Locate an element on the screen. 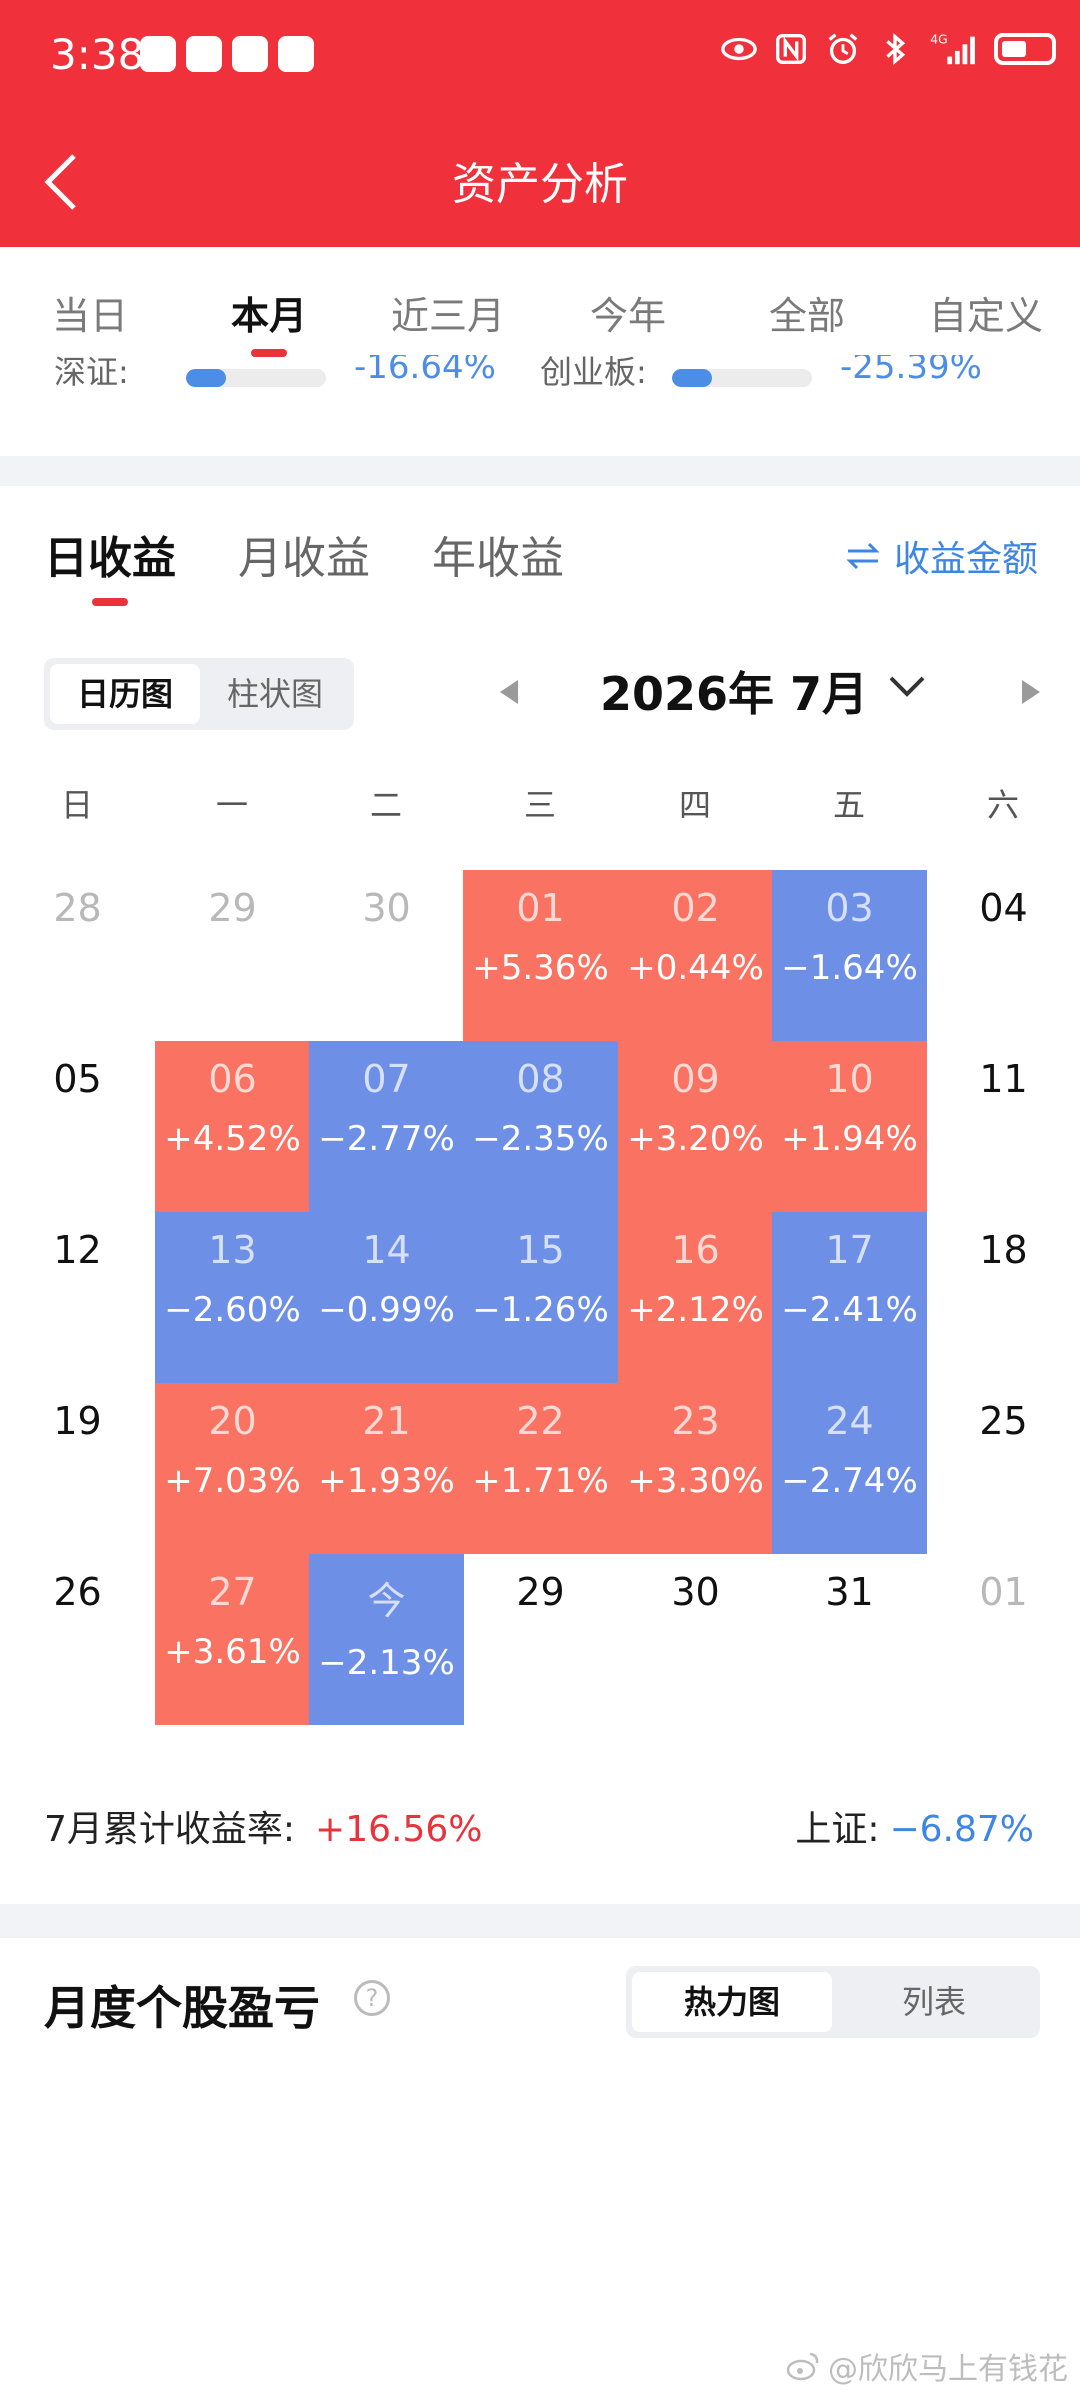  day-number: 23 is located at coordinates (695, 1421).